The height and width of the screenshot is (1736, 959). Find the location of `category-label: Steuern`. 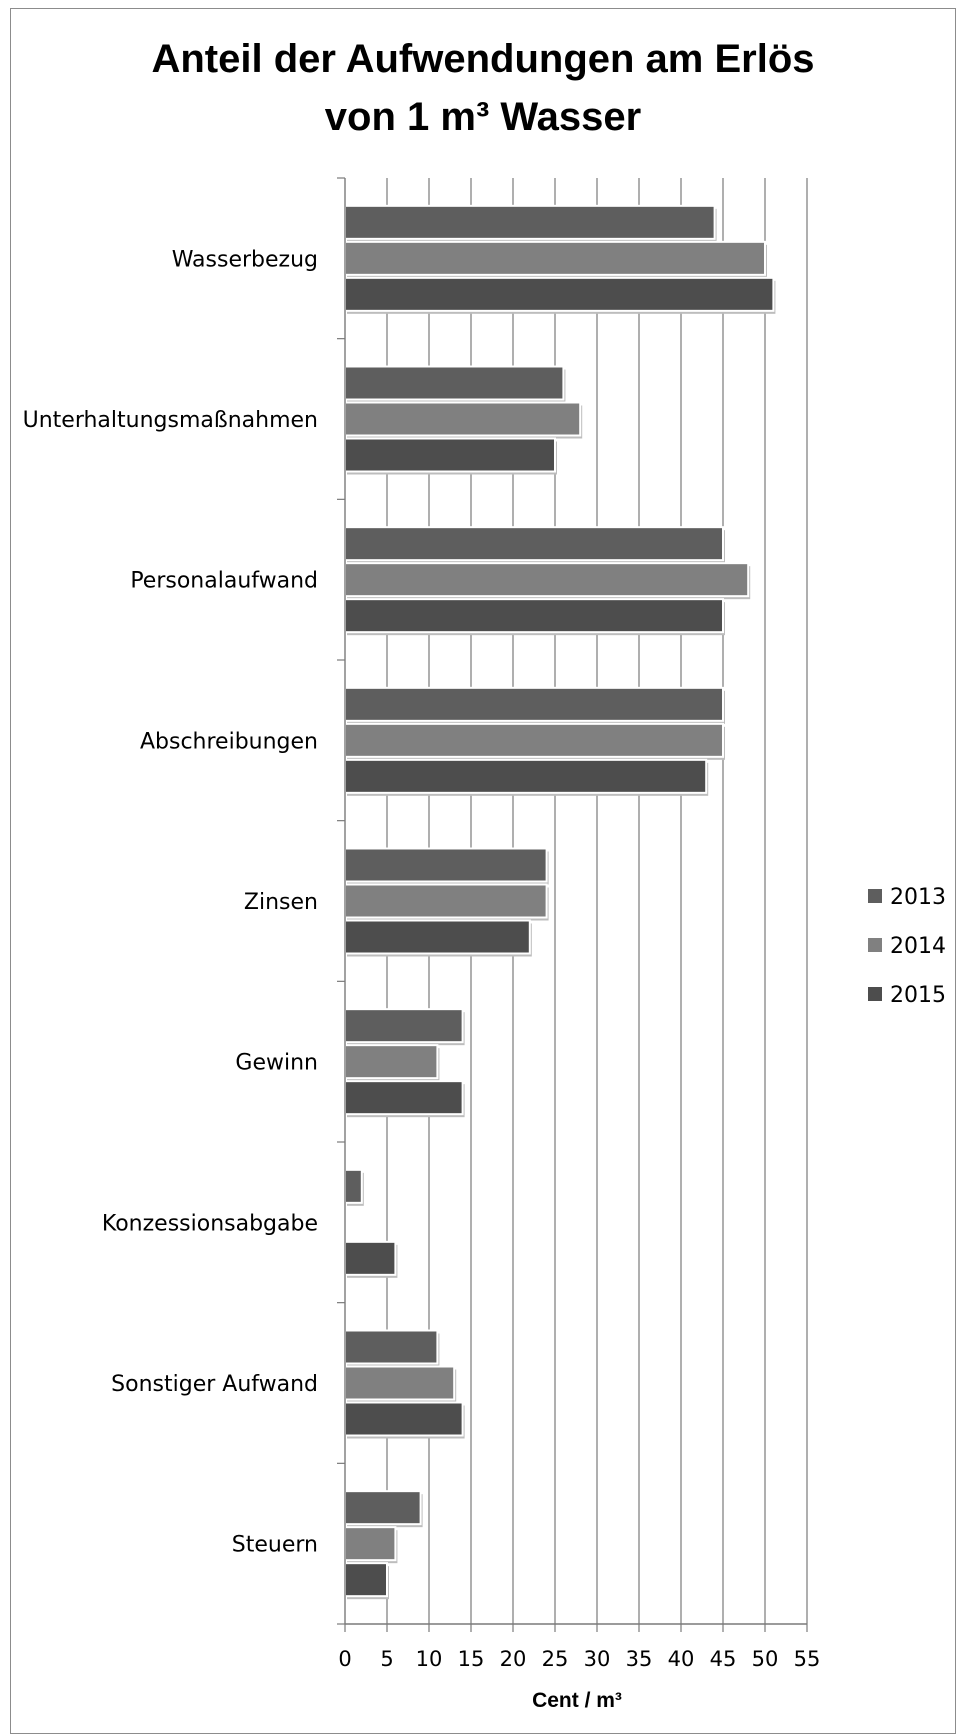

category-label: Steuern is located at coordinates (275, 1545).